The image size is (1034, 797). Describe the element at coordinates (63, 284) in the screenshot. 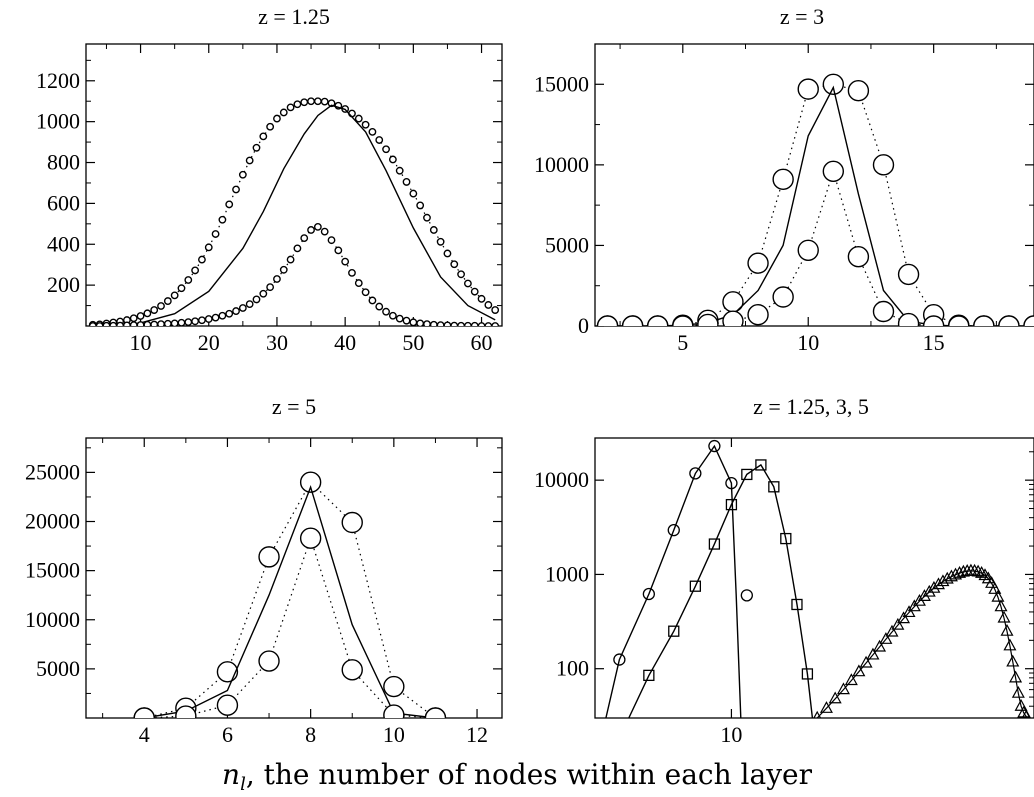

I see `y-tick-label: 200` at that location.